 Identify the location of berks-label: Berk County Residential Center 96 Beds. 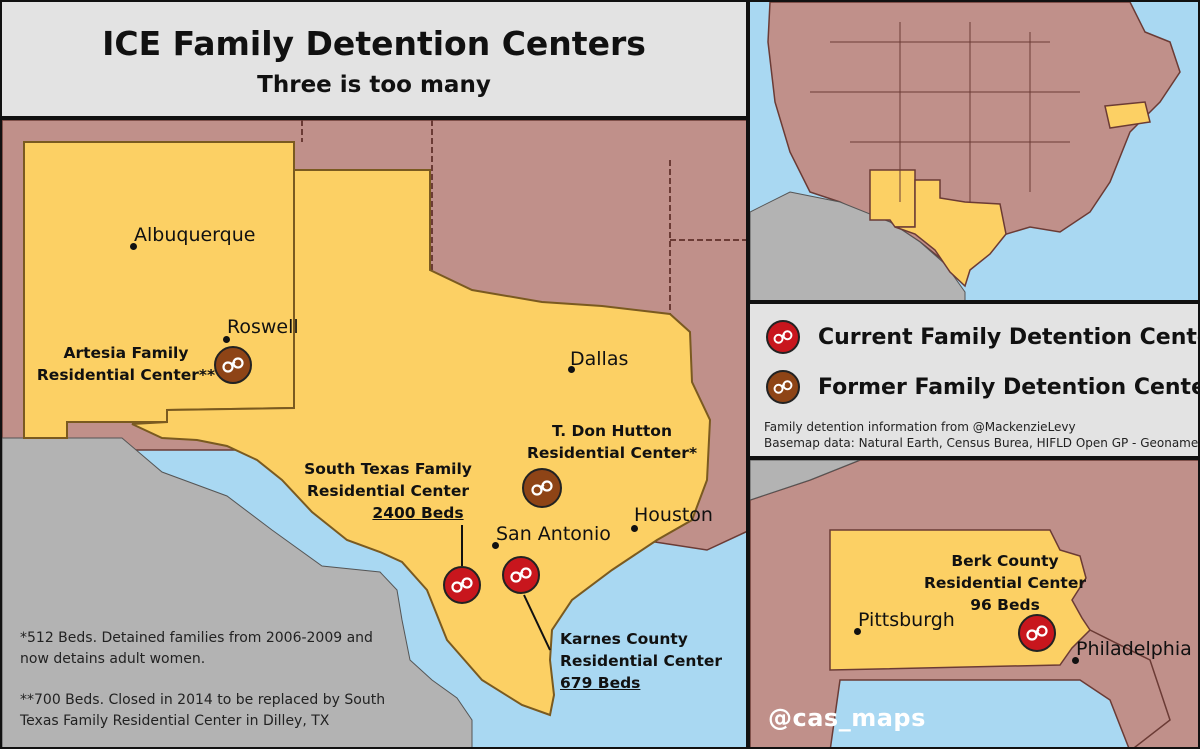
(1004, 583).